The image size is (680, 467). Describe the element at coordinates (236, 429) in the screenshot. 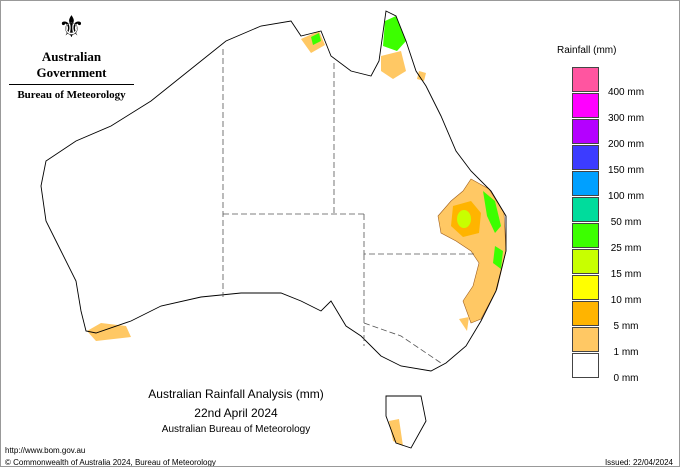

I see `map-source: Australian Bureau of Meteorology` at that location.